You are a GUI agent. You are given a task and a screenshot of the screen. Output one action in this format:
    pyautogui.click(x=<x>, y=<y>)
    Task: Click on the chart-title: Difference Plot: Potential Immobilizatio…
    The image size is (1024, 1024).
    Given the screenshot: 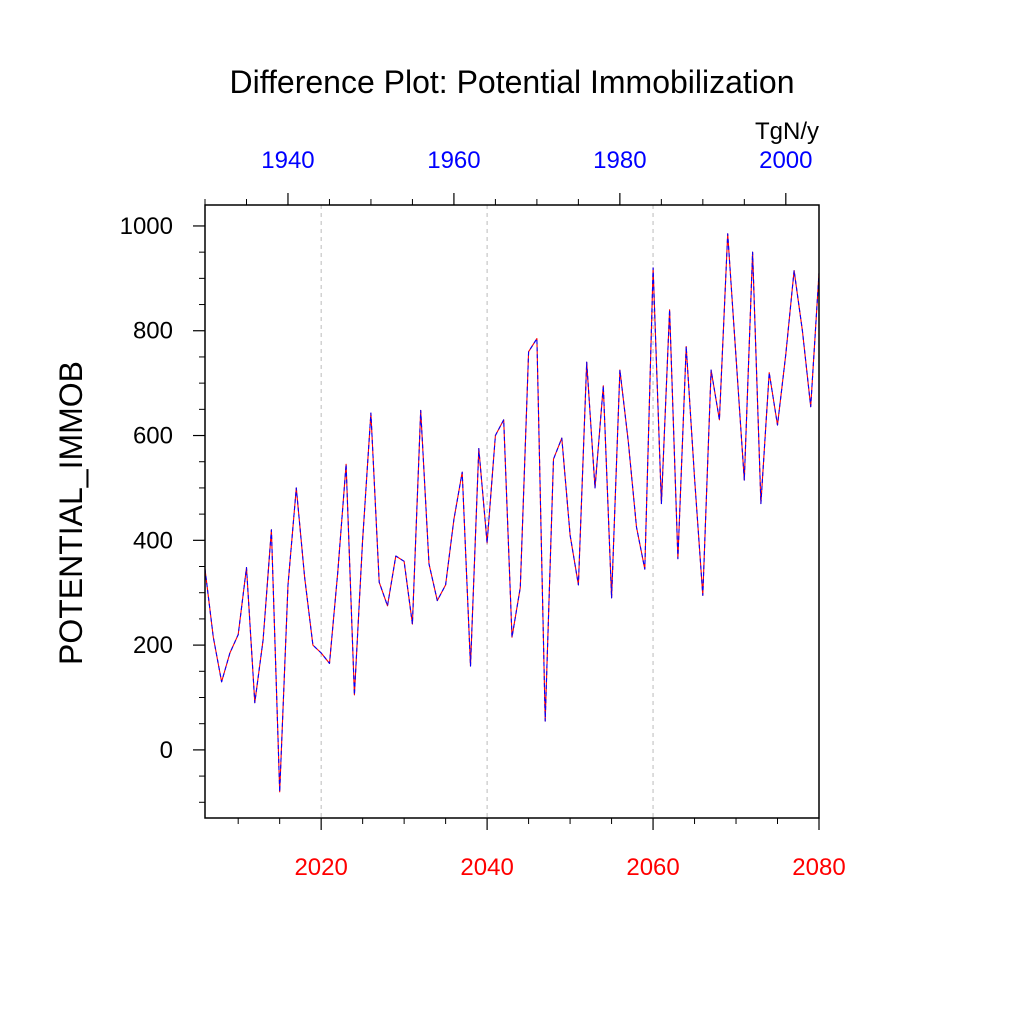 What is the action you would take?
    pyautogui.click(x=511, y=82)
    